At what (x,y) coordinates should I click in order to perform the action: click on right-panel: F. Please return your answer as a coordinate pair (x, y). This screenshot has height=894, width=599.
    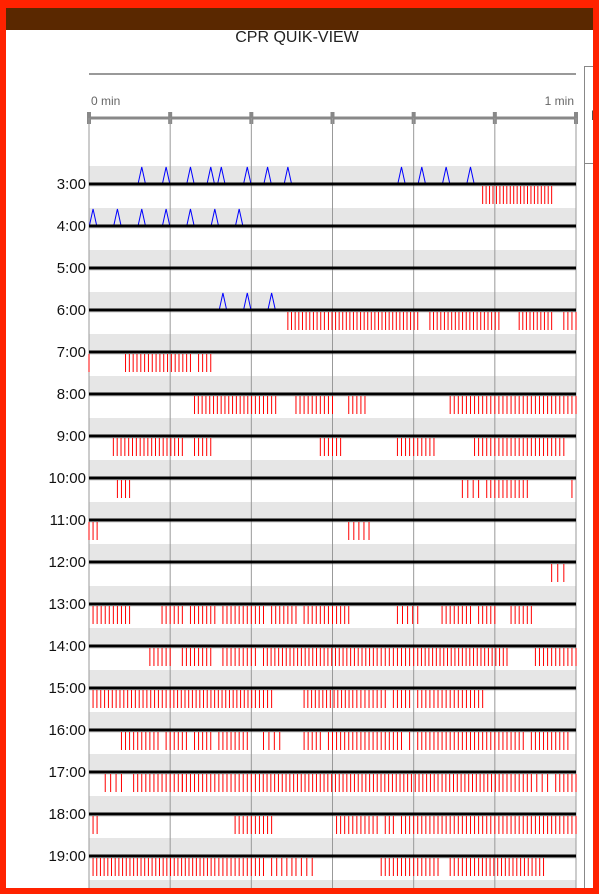
    Looking at the image, I should click on (591, 477).